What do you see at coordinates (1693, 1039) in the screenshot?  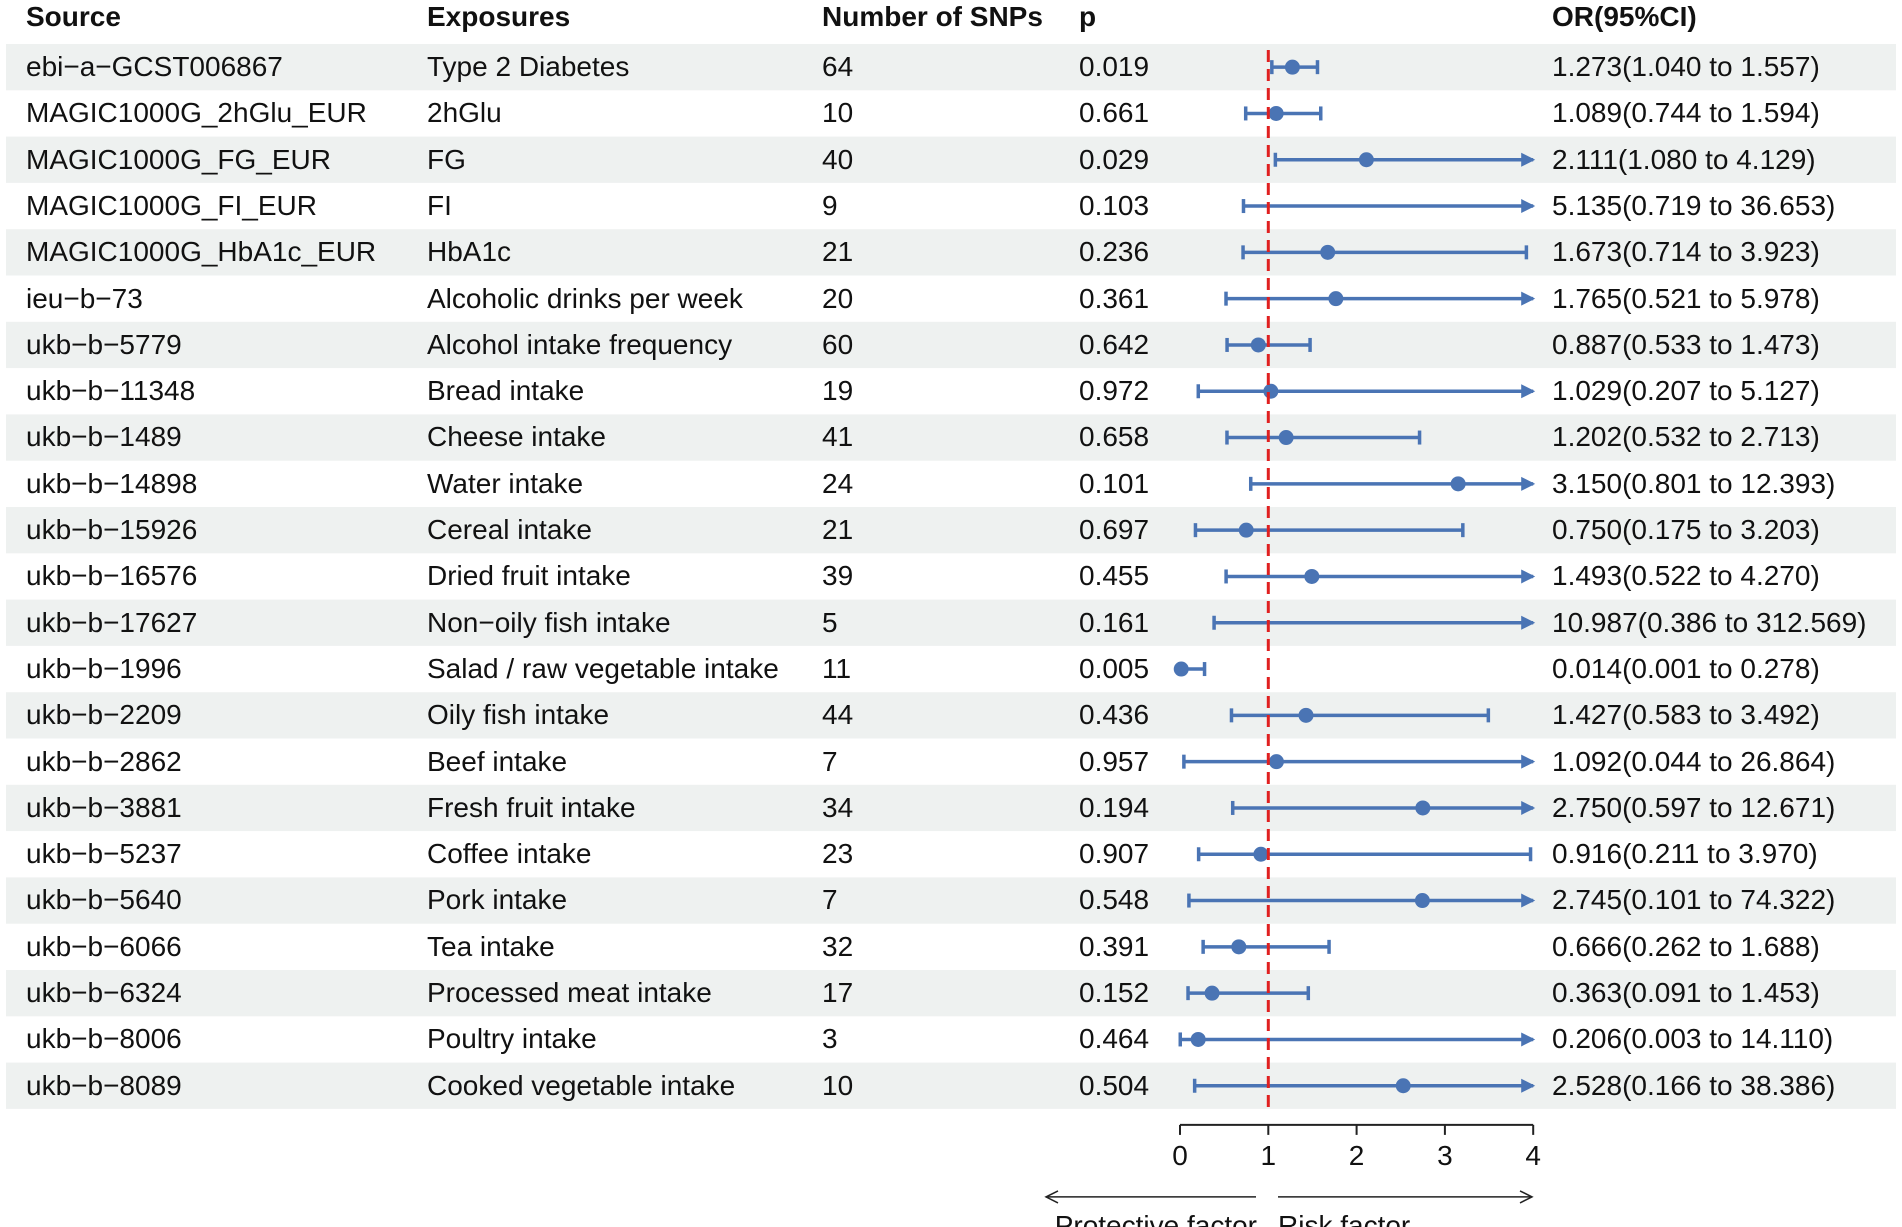 I see `cell-or-text: 0.206(0.003 to 14.110)` at bounding box center [1693, 1039].